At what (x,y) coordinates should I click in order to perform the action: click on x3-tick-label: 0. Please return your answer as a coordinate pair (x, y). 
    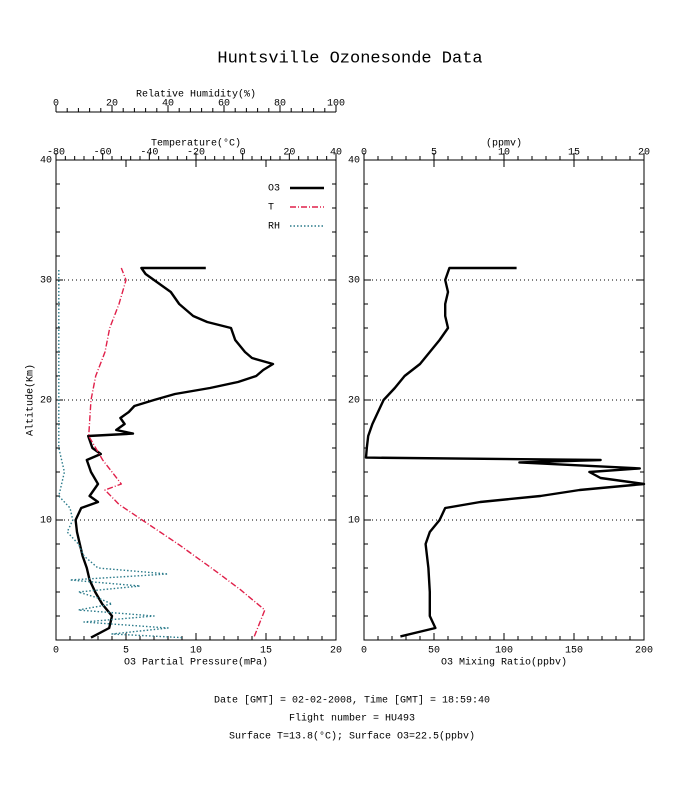
    Looking at the image, I should click on (56, 104).